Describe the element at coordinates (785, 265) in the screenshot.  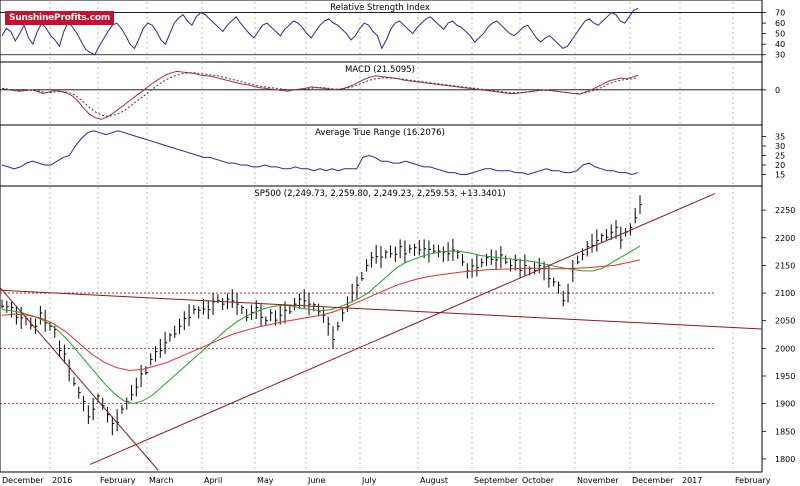
I see `y-tick-label: 2150` at that location.